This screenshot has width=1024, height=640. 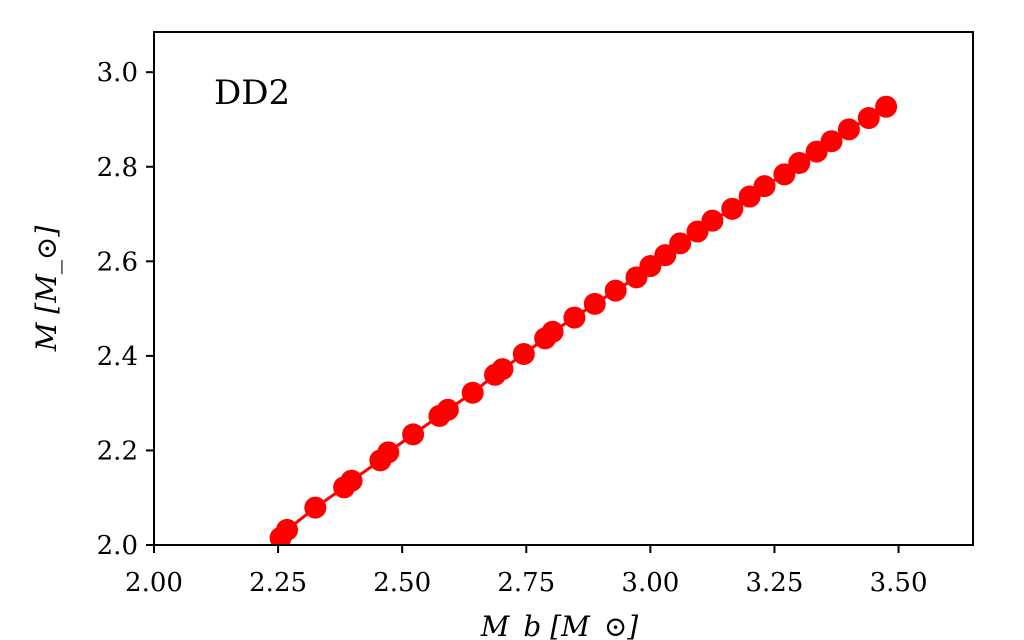 What do you see at coordinates (117, 73) in the screenshot?
I see `y-tick-label: 3.0` at bounding box center [117, 73].